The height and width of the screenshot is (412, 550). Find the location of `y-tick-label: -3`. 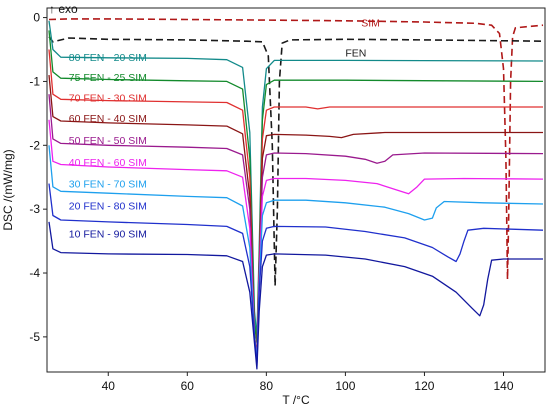

y-tick-label: -3 is located at coordinates (34, 209).